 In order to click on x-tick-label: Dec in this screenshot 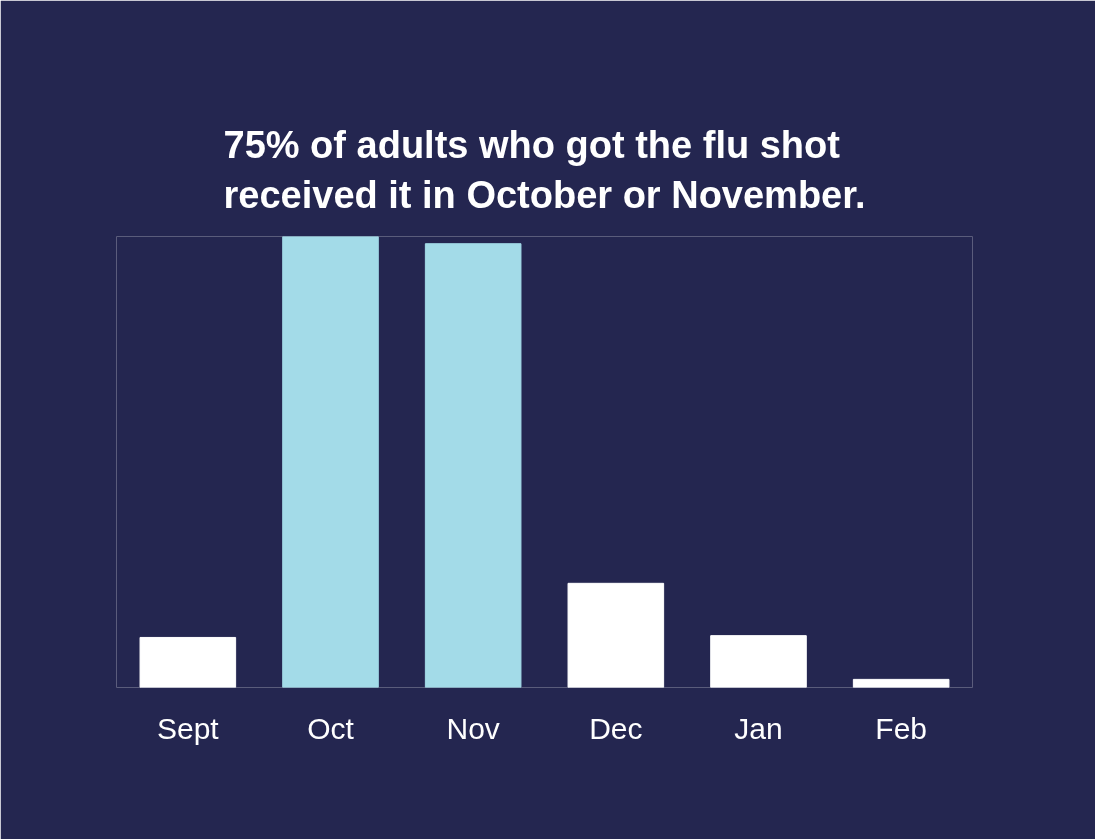, I will do `click(616, 728)`.